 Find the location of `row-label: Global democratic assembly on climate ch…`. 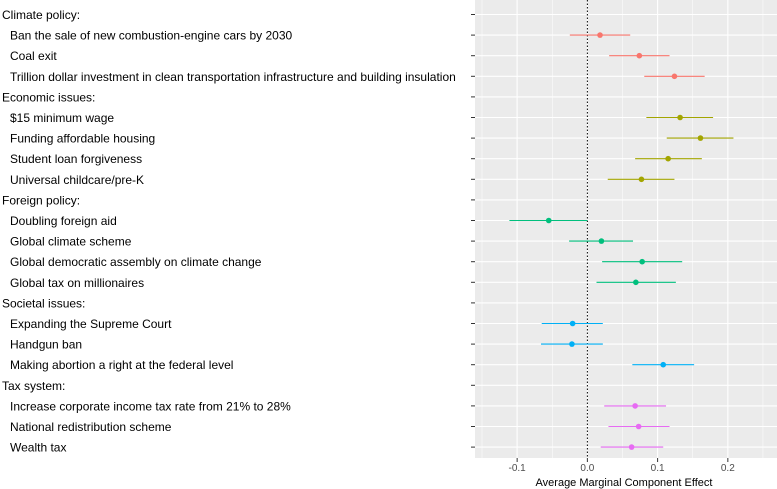

row-label: Global democratic assembly on climate ch… is located at coordinates (136, 262).